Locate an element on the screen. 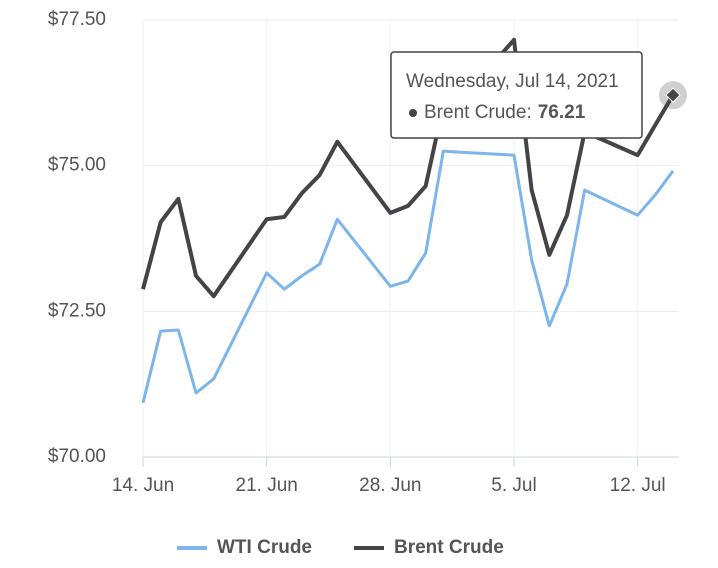 This screenshot has width=718, height=568. tooltip-value: 76.21 is located at coordinates (562, 112).